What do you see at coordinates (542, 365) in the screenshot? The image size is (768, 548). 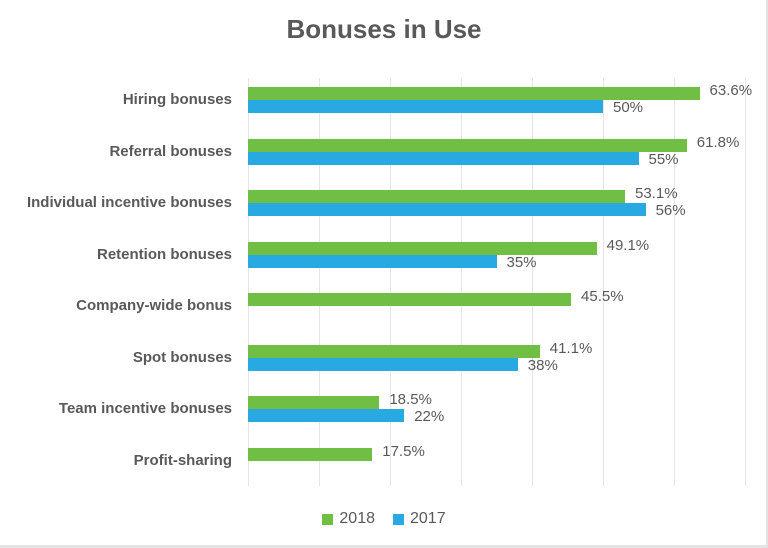 I see `data-label: 38%` at bounding box center [542, 365].